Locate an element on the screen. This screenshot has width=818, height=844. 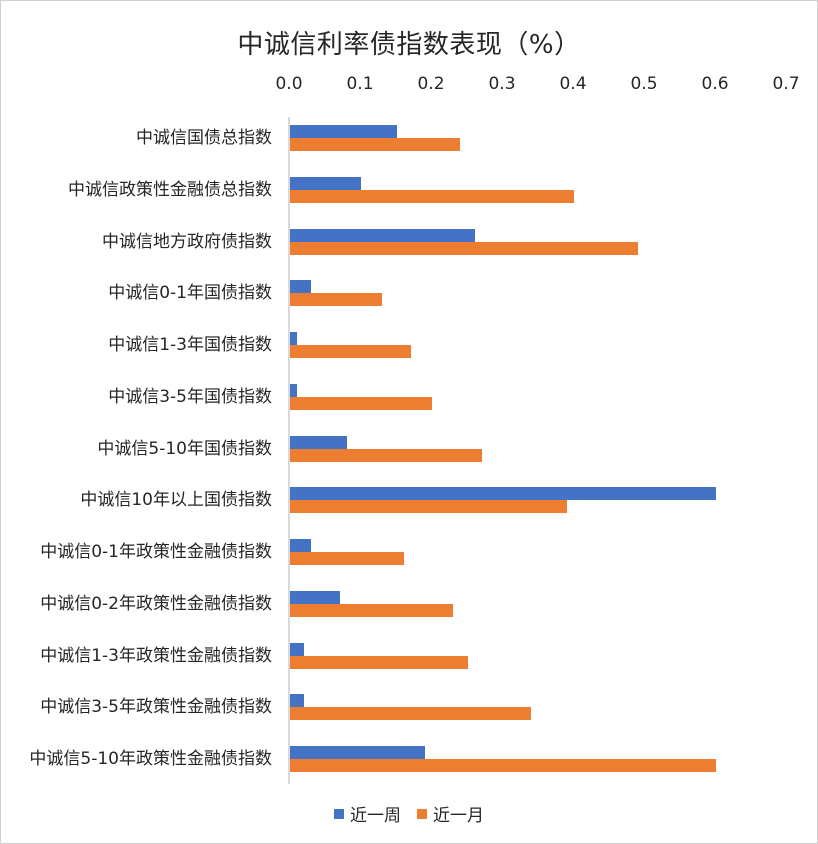
legend-item-week: 近一周 is located at coordinates (367, 813).